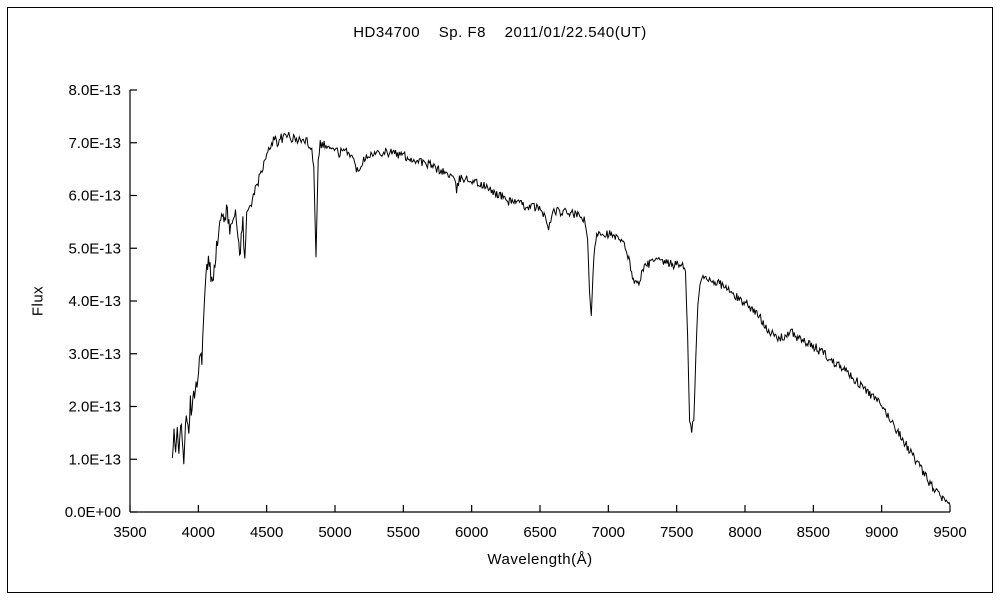  Describe the element at coordinates (813, 532) in the screenshot. I see `x-tick-label: 8500` at that location.